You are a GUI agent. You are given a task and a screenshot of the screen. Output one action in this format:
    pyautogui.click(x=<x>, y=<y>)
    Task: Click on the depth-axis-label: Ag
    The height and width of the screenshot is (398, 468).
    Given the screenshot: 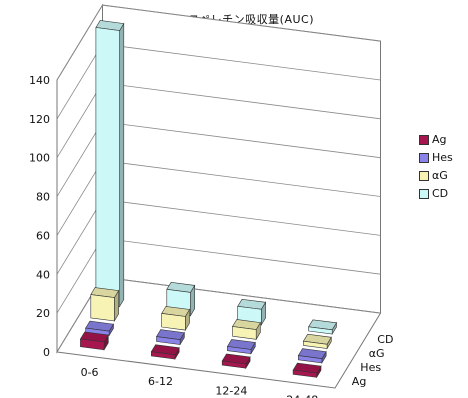 What is the action you would take?
    pyautogui.click(x=359, y=381)
    